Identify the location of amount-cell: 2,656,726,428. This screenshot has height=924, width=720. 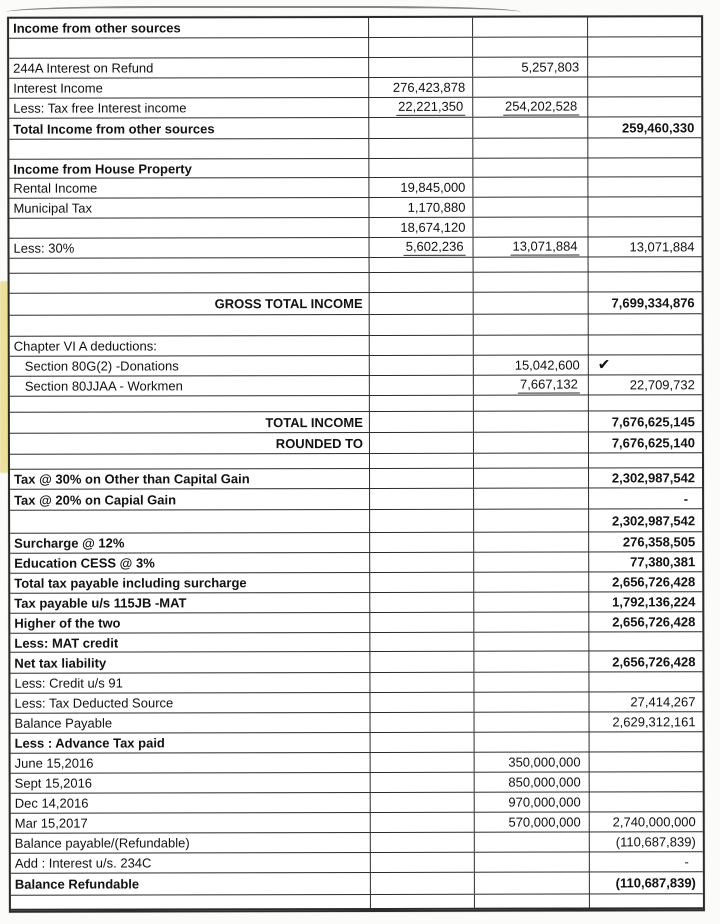
(645, 582).